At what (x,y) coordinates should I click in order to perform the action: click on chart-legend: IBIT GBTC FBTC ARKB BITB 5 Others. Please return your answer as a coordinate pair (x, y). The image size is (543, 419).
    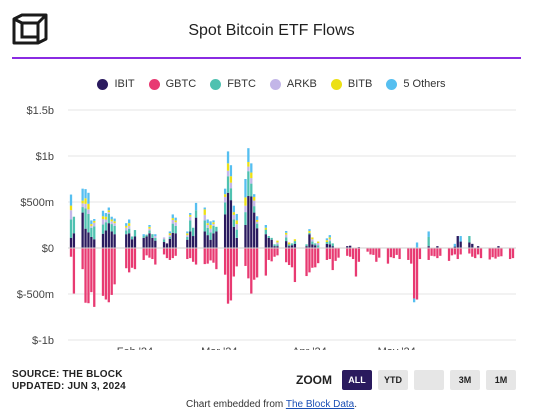
    Looking at the image, I should click on (271, 84).